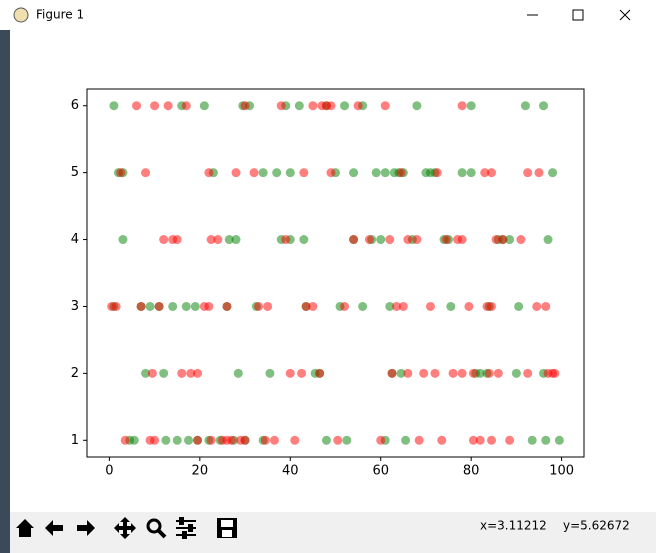 The height and width of the screenshot is (553, 656). What do you see at coordinates (86, 528) in the screenshot?
I see `forward-button` at bounding box center [86, 528].